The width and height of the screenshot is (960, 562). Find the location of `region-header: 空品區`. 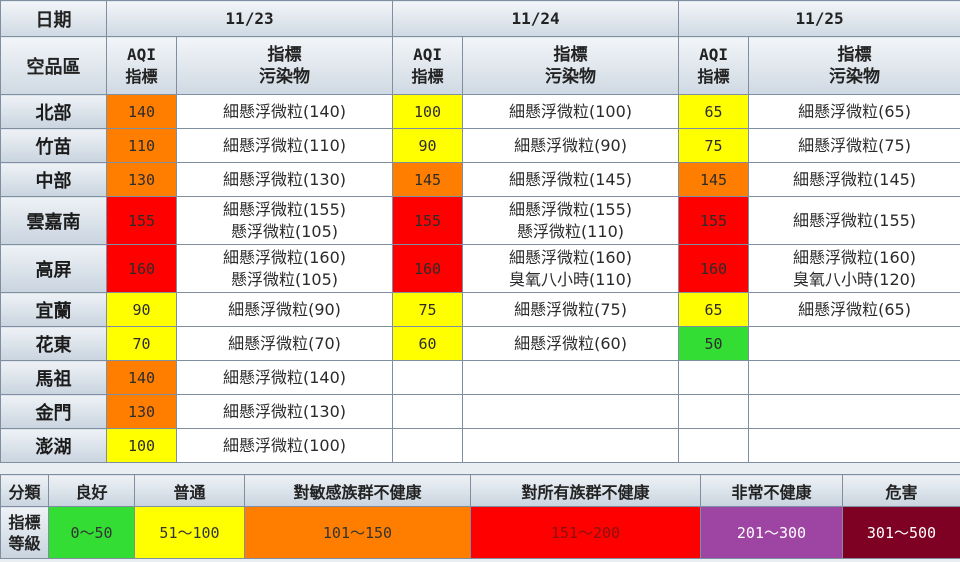

region-header: 空品區 is located at coordinates (53, 65).